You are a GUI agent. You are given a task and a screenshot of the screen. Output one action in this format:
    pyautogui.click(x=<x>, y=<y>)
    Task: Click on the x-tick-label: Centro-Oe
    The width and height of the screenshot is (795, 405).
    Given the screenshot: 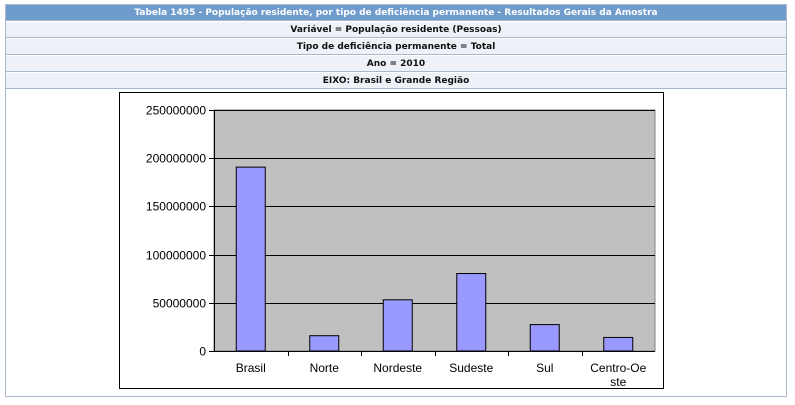 What is the action you would take?
    pyautogui.click(x=618, y=368)
    